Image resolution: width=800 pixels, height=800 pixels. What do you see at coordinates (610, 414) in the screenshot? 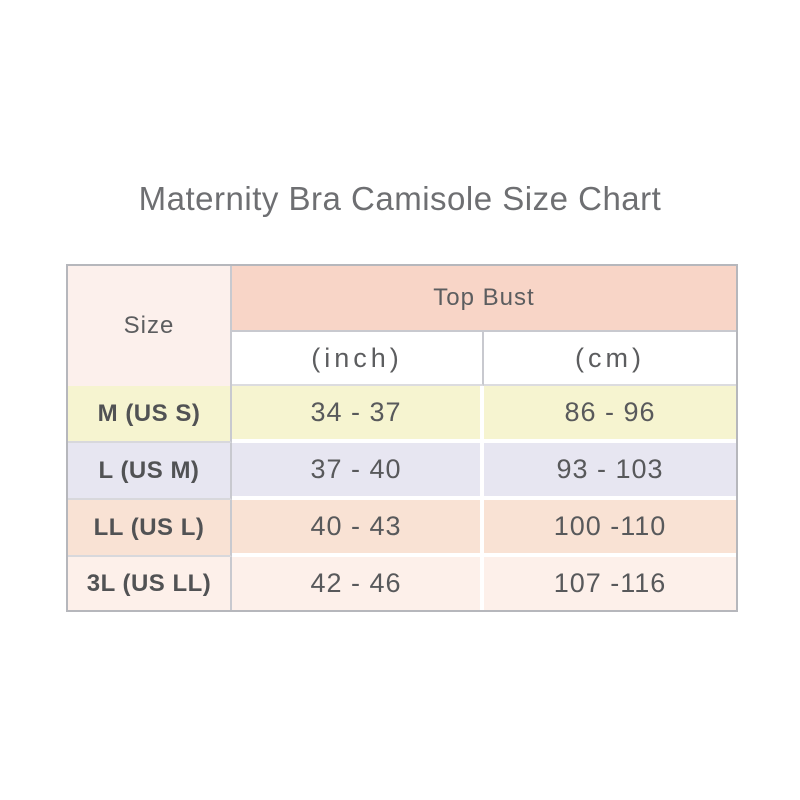
I see `cm-value: 86 - 96` at bounding box center [610, 414].